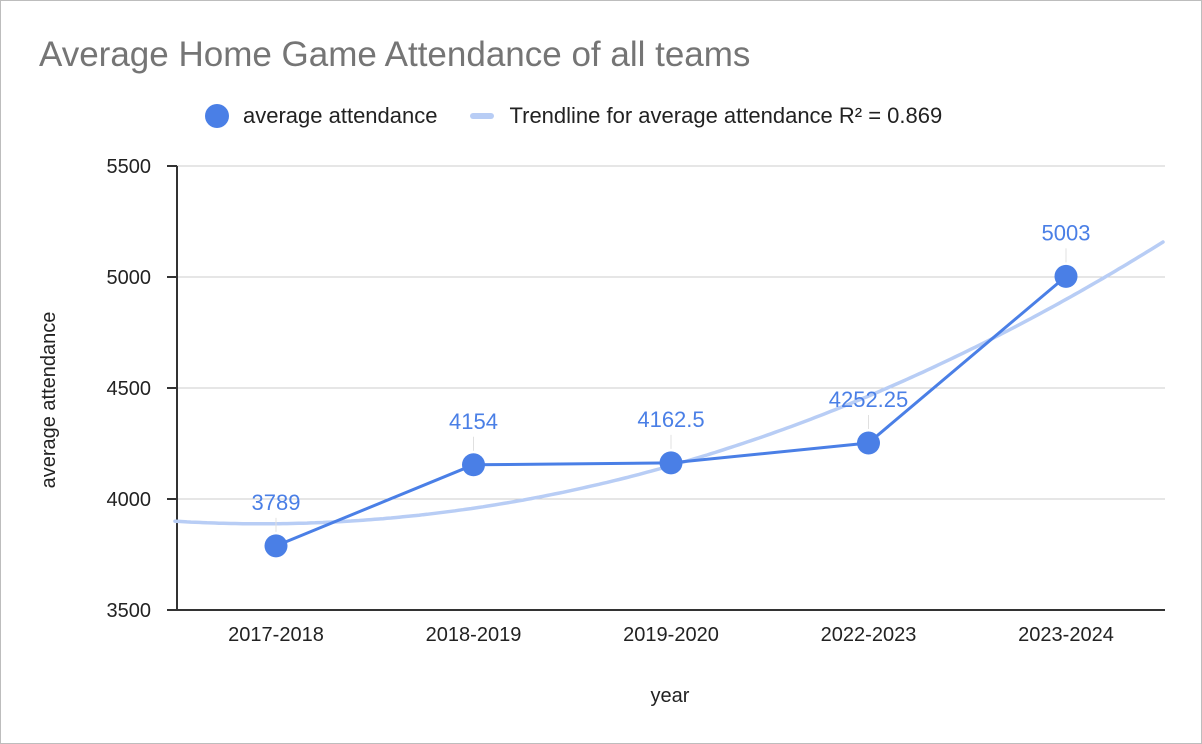  Describe the element at coordinates (340, 115) in the screenshot. I see `legend-series-label: average attendance` at that location.